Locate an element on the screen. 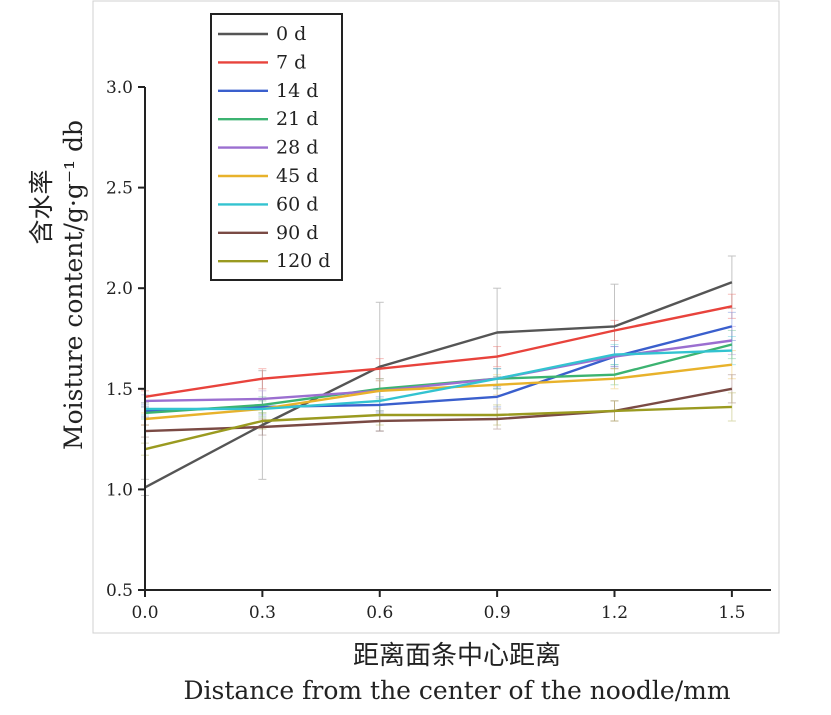 The image size is (831, 715). y-axis-label: 含水率 Moisture content/g·g⁻¹ db is located at coordinates (57, 285).